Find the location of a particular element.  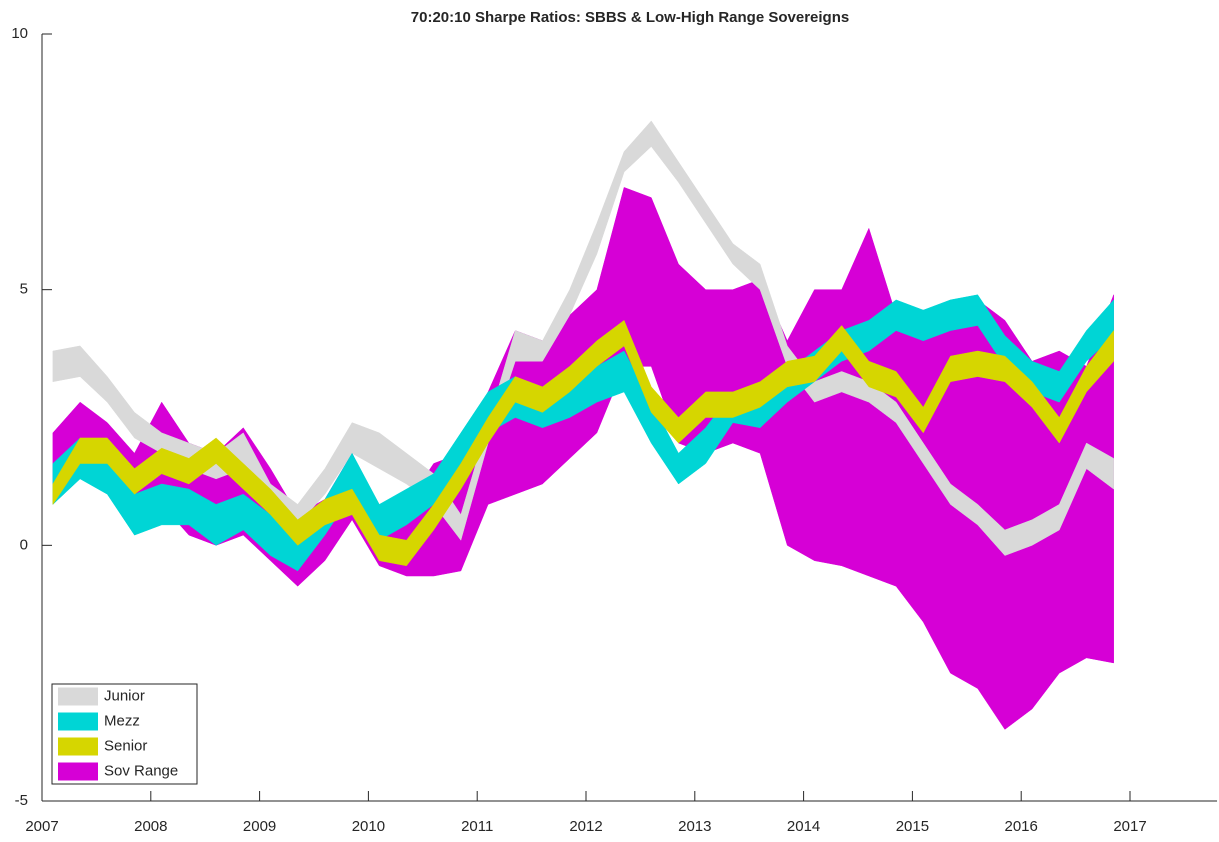

y-tick-label: 0 is located at coordinates (24, 544).